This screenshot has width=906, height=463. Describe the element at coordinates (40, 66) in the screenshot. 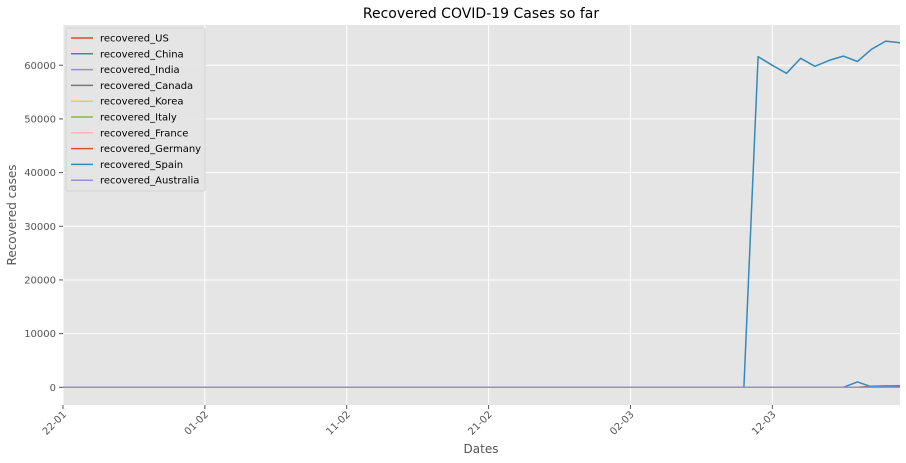

I see `y-tick-label: 60000` at that location.